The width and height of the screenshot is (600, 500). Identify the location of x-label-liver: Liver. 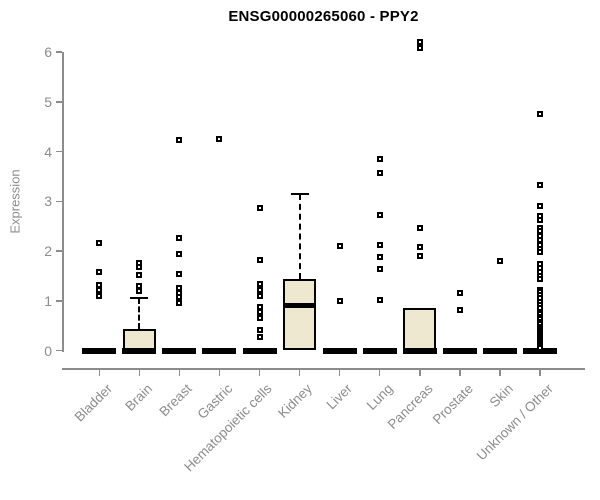
(339, 397).